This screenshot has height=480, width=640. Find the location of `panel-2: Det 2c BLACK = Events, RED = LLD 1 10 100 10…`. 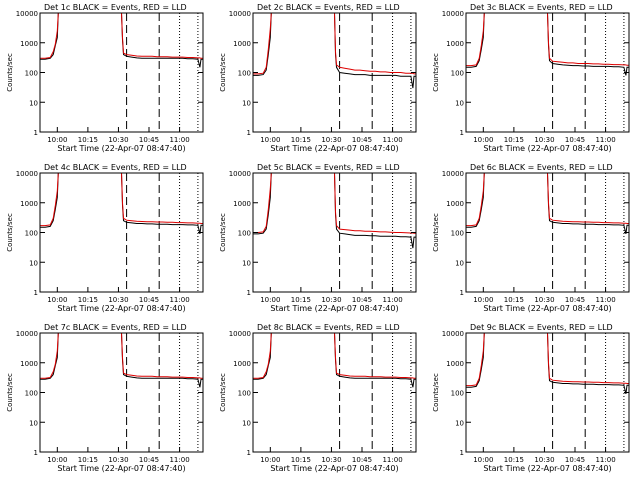

panel-2: Det 2c BLACK = Events, RED = LLD 1 10 100 10… is located at coordinates (318, 78).